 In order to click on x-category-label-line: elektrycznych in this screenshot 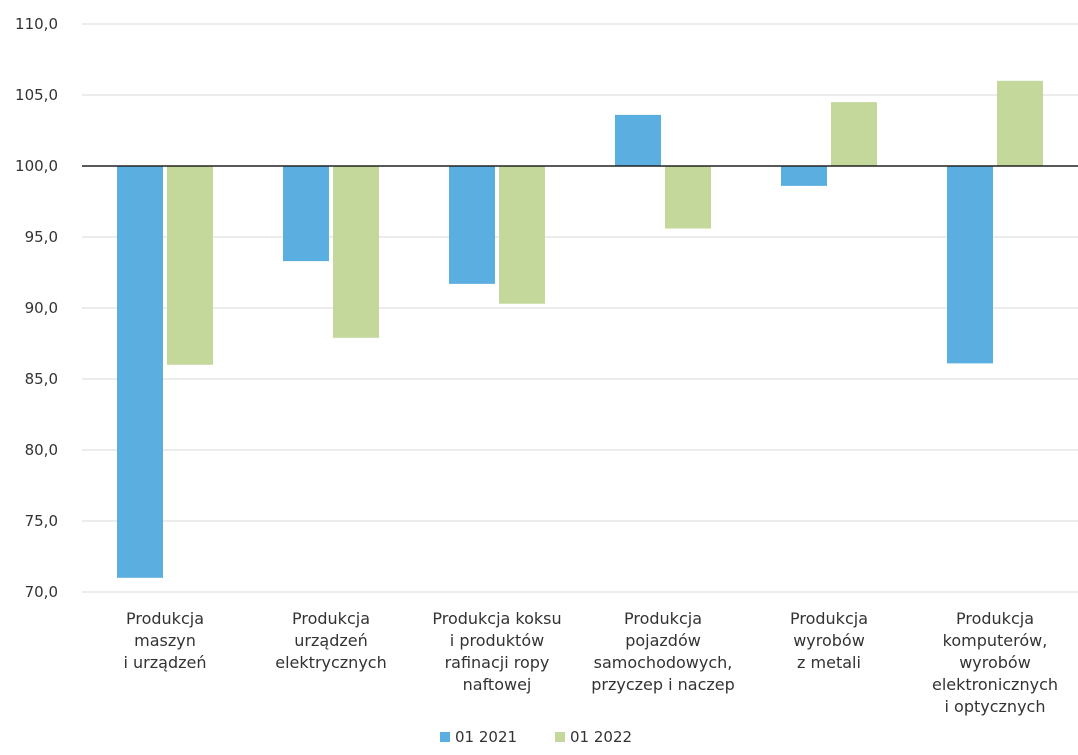, I will do `click(330, 662)`.